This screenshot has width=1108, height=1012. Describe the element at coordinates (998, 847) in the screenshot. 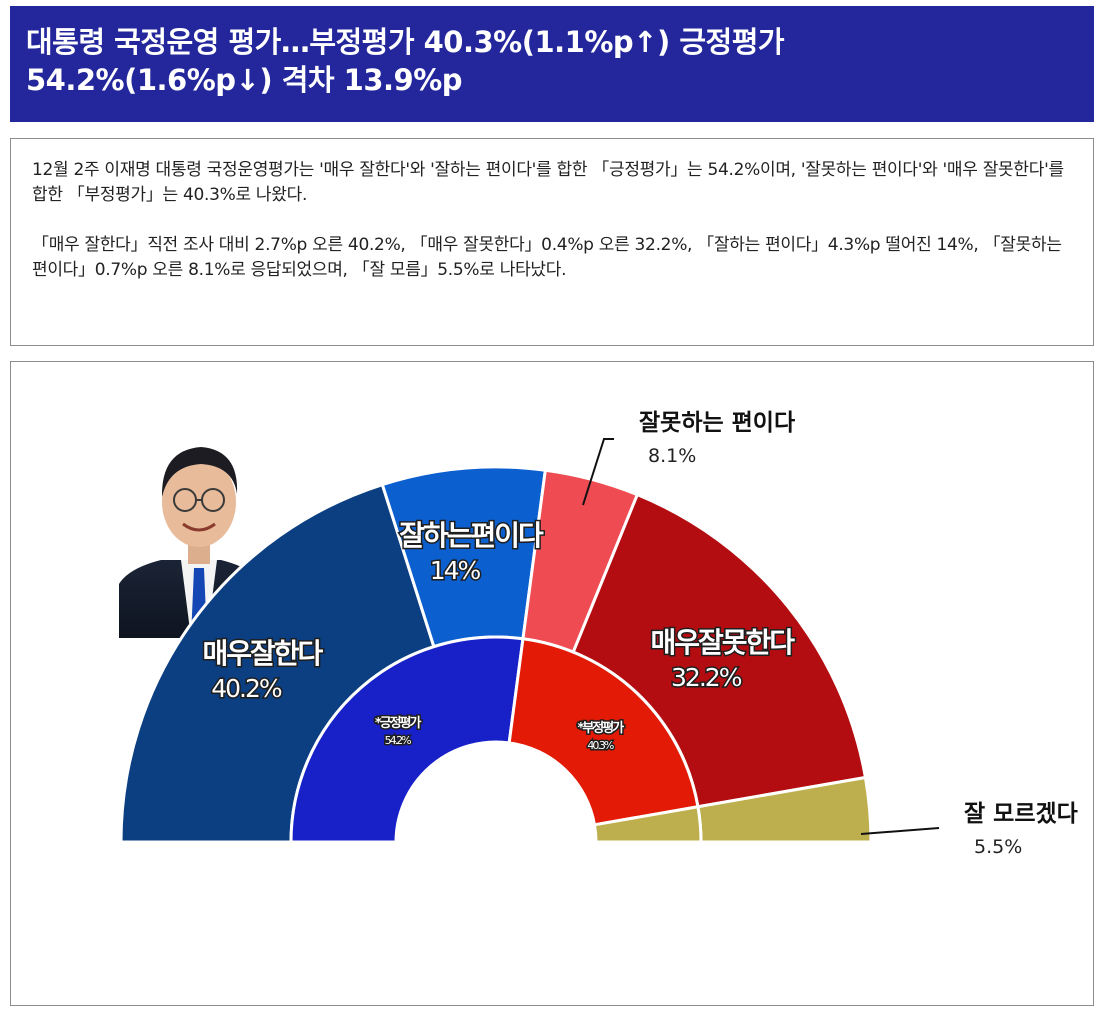

I see `label-dont-know-value: 5.5%` at that location.